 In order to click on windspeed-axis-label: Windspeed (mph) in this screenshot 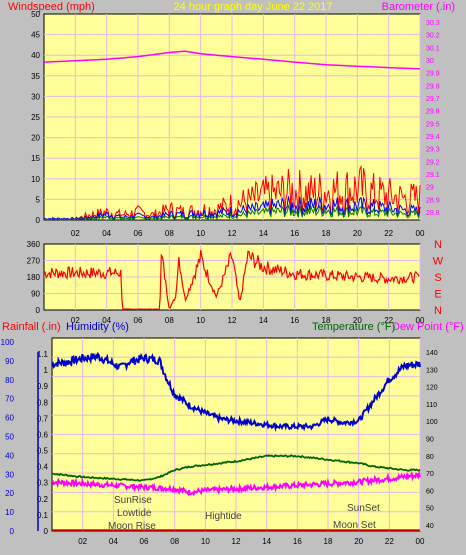, I will do `click(51, 7)`.